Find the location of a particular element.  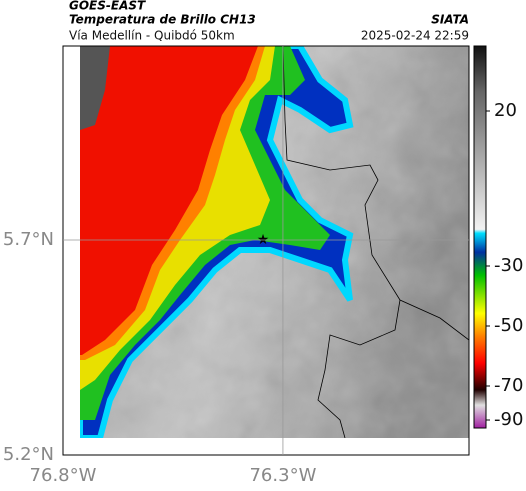

colorbar-tick-label: -50 is located at coordinates (508, 325).